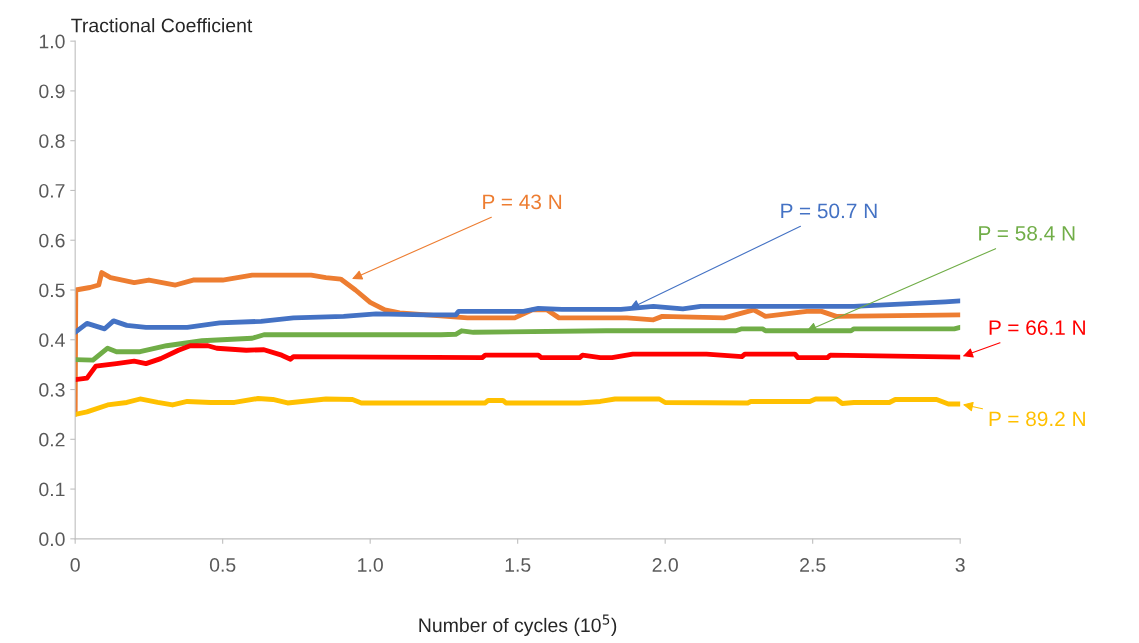  What do you see at coordinates (52, 91) in the screenshot?
I see `y-tick-label: 0.9` at bounding box center [52, 91].